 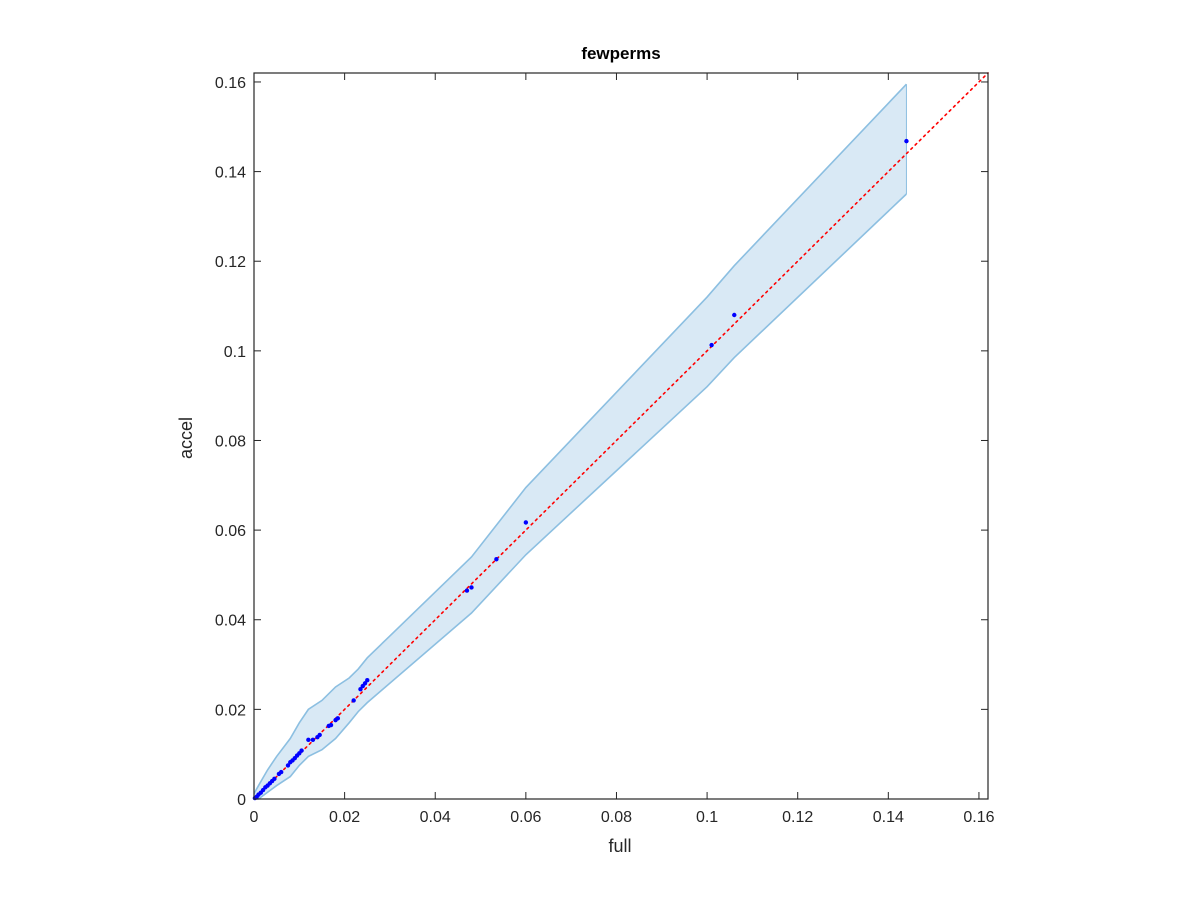 I want to click on x-tick-label: 0.14, so click(x=888, y=817).